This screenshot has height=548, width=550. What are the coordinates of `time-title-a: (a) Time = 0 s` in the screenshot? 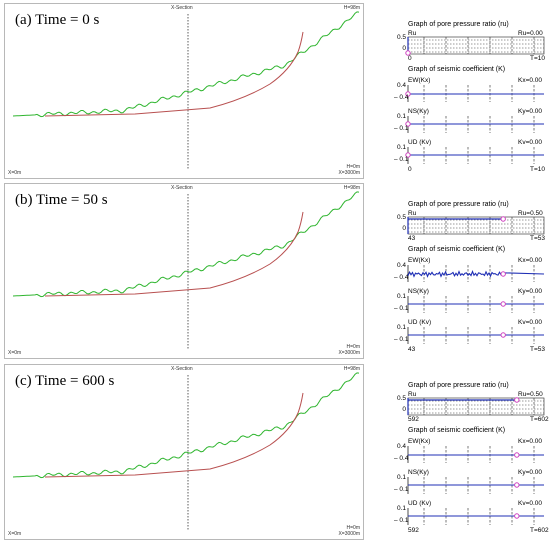 It's located at (57, 20).